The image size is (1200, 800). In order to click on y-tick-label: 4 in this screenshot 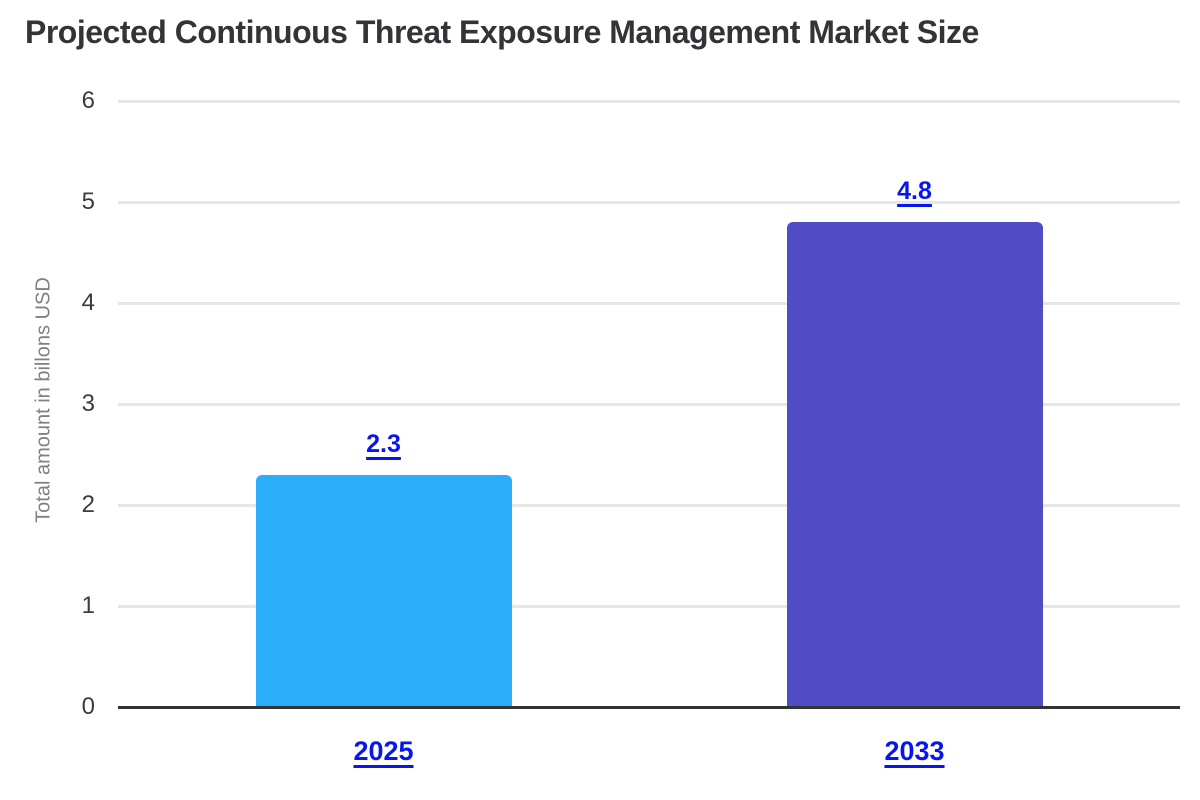, I will do `click(88, 302)`.